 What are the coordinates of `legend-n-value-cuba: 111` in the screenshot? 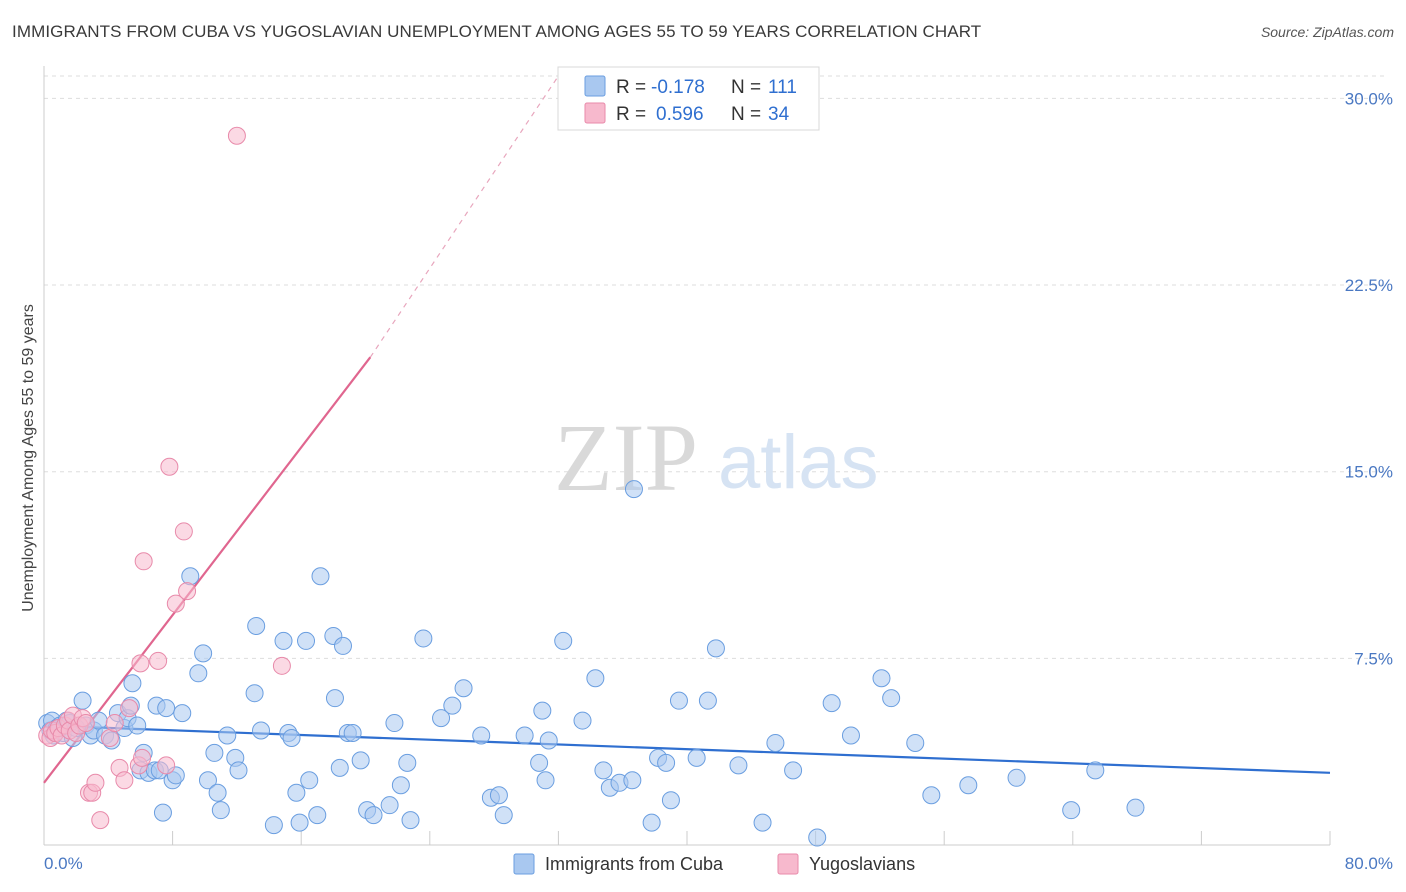 It's located at (782, 87).